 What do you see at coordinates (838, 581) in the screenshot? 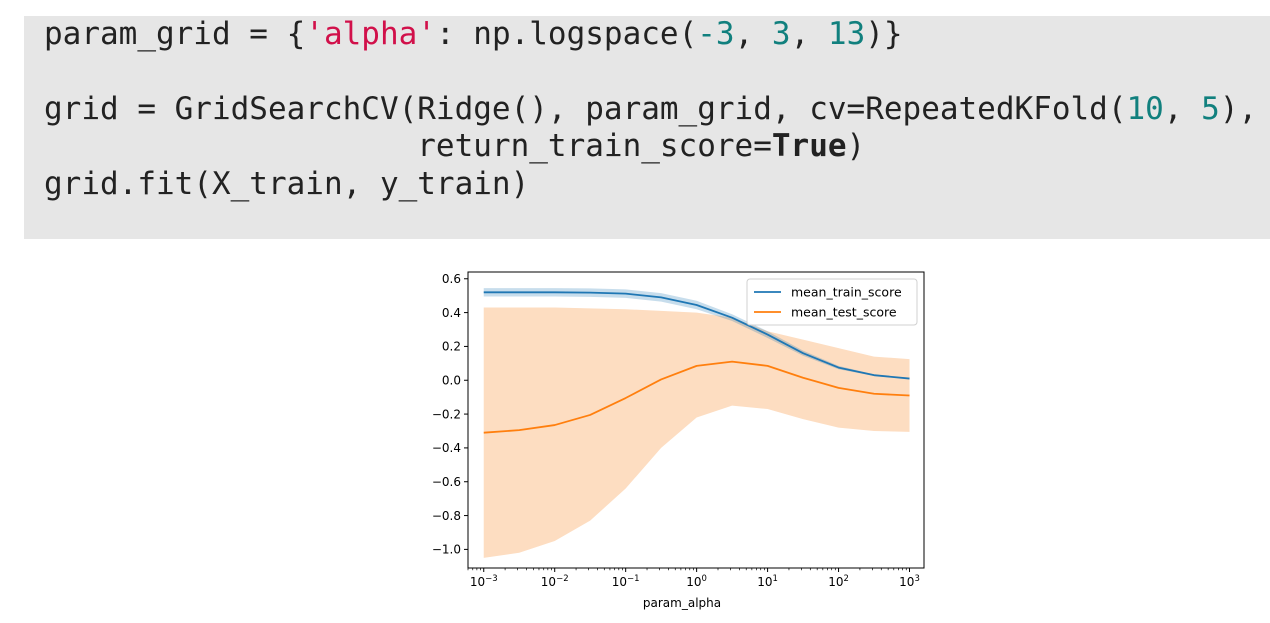
I see `x-tick-label: 10²` at bounding box center [838, 581].